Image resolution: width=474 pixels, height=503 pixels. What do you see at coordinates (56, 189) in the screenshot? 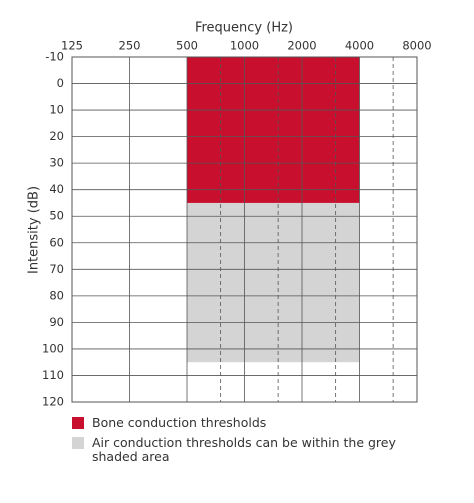
I see `y-tick-label: 40` at bounding box center [56, 189].